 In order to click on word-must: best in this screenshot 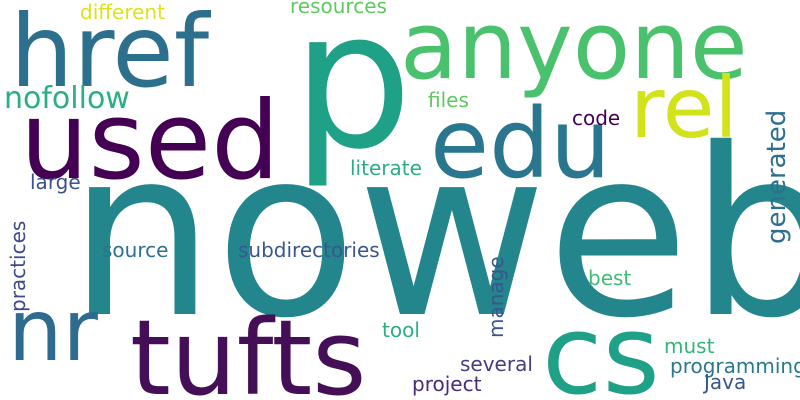, I will do `click(610, 278)`.